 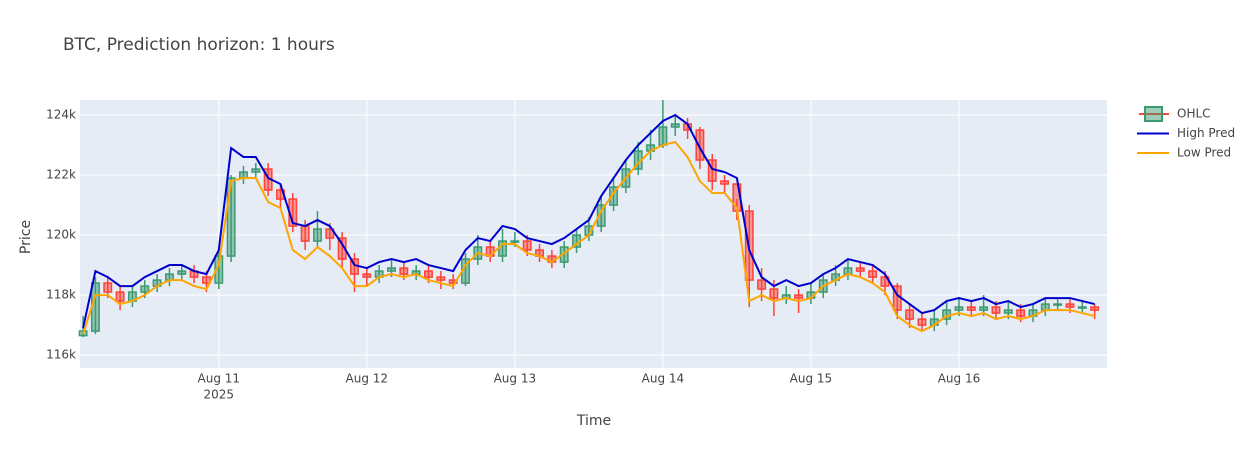 What do you see at coordinates (663, 379) in the screenshot?
I see `x-tick-label: Aug 14` at bounding box center [663, 379].